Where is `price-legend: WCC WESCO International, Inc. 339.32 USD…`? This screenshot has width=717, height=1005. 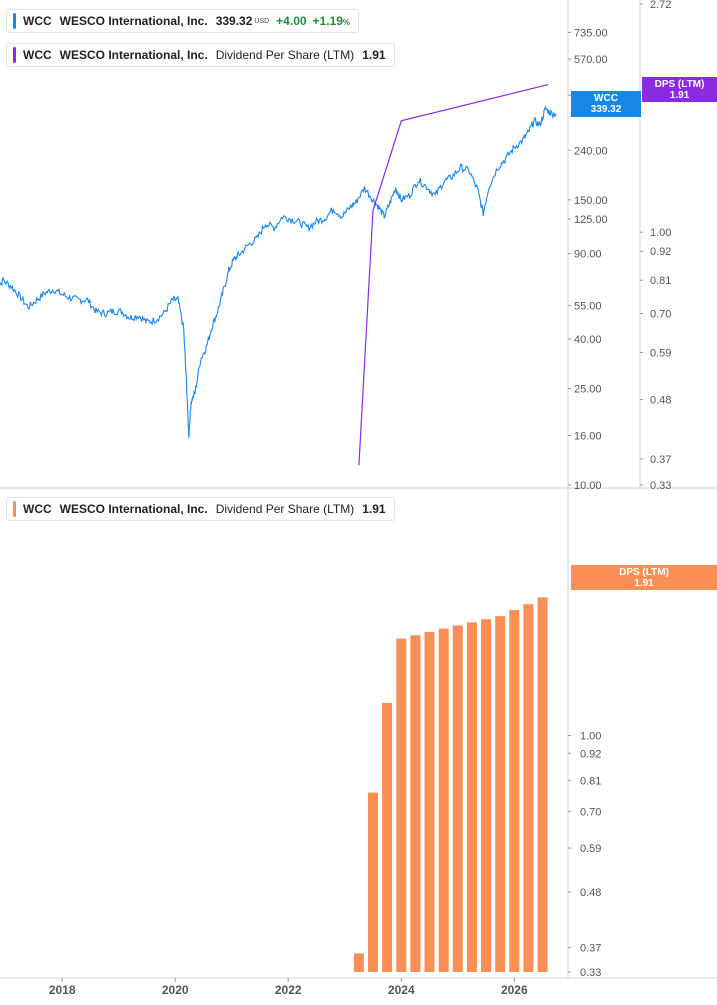
price-legend: WCC WESCO International, Inc. 339.32 USD… is located at coordinates (183, 21).